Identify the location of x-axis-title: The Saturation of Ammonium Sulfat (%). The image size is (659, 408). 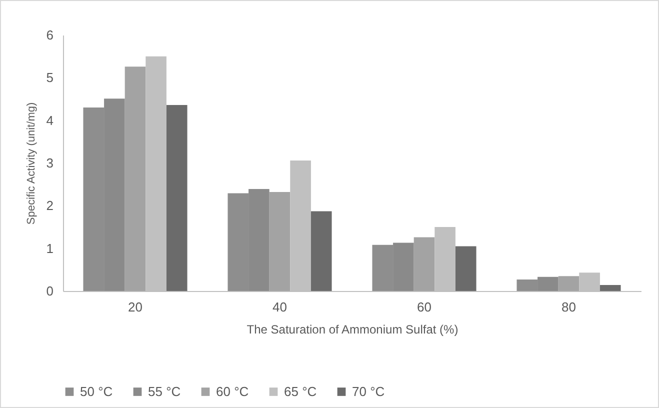
(352, 329).